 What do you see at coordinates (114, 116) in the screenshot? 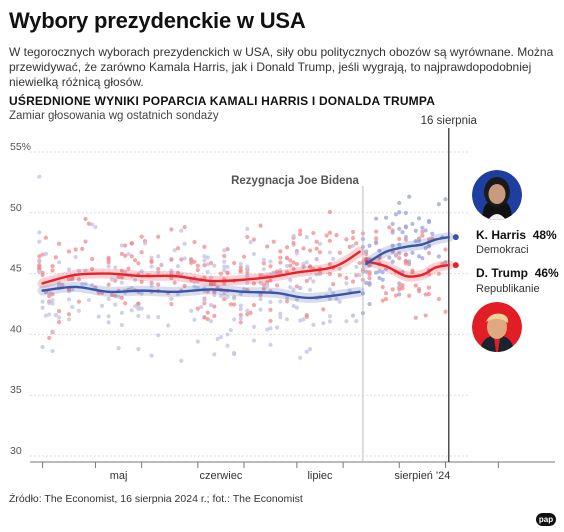
I see `chart-subtitle: Zamiar głosowania wg ostatnich sondaży` at bounding box center [114, 116].